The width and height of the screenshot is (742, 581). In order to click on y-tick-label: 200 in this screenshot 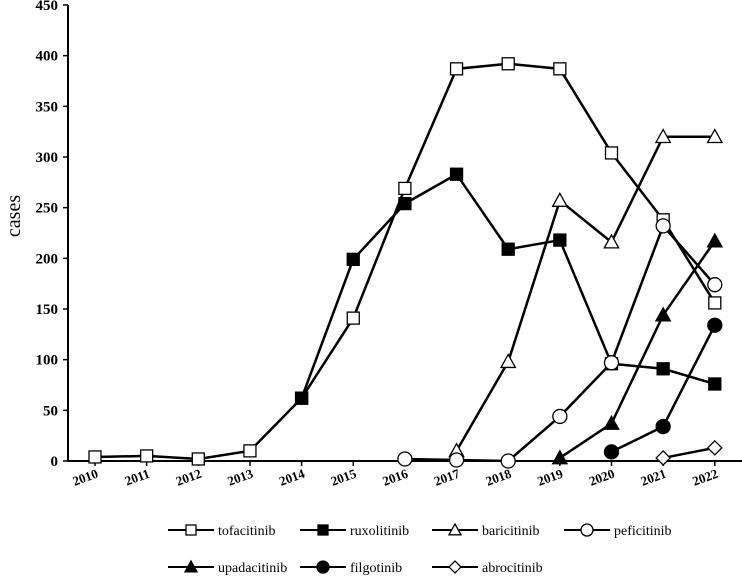, I will do `click(47, 259)`.